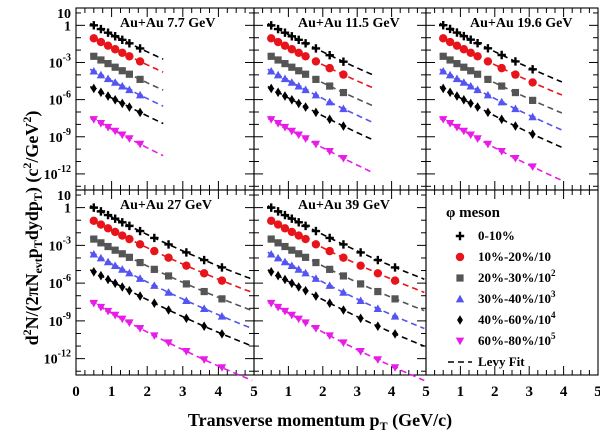  What do you see at coordinates (64, 196) in the screenshot?
I see `y-tick-label: 10` at bounding box center [64, 196].